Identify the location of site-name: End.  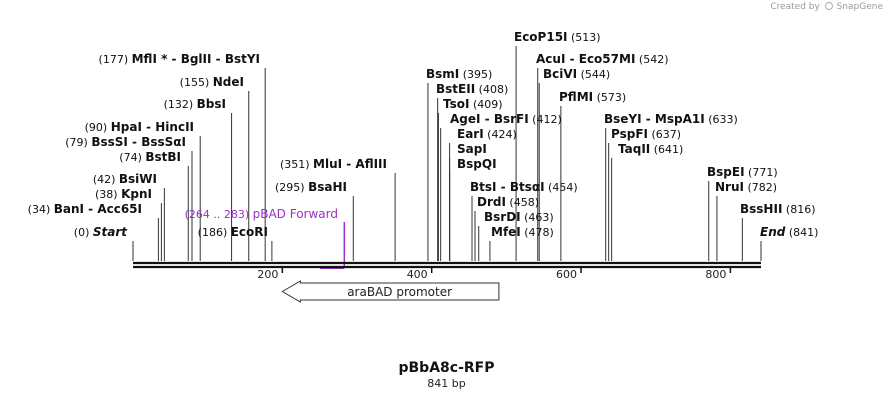
(773, 232).